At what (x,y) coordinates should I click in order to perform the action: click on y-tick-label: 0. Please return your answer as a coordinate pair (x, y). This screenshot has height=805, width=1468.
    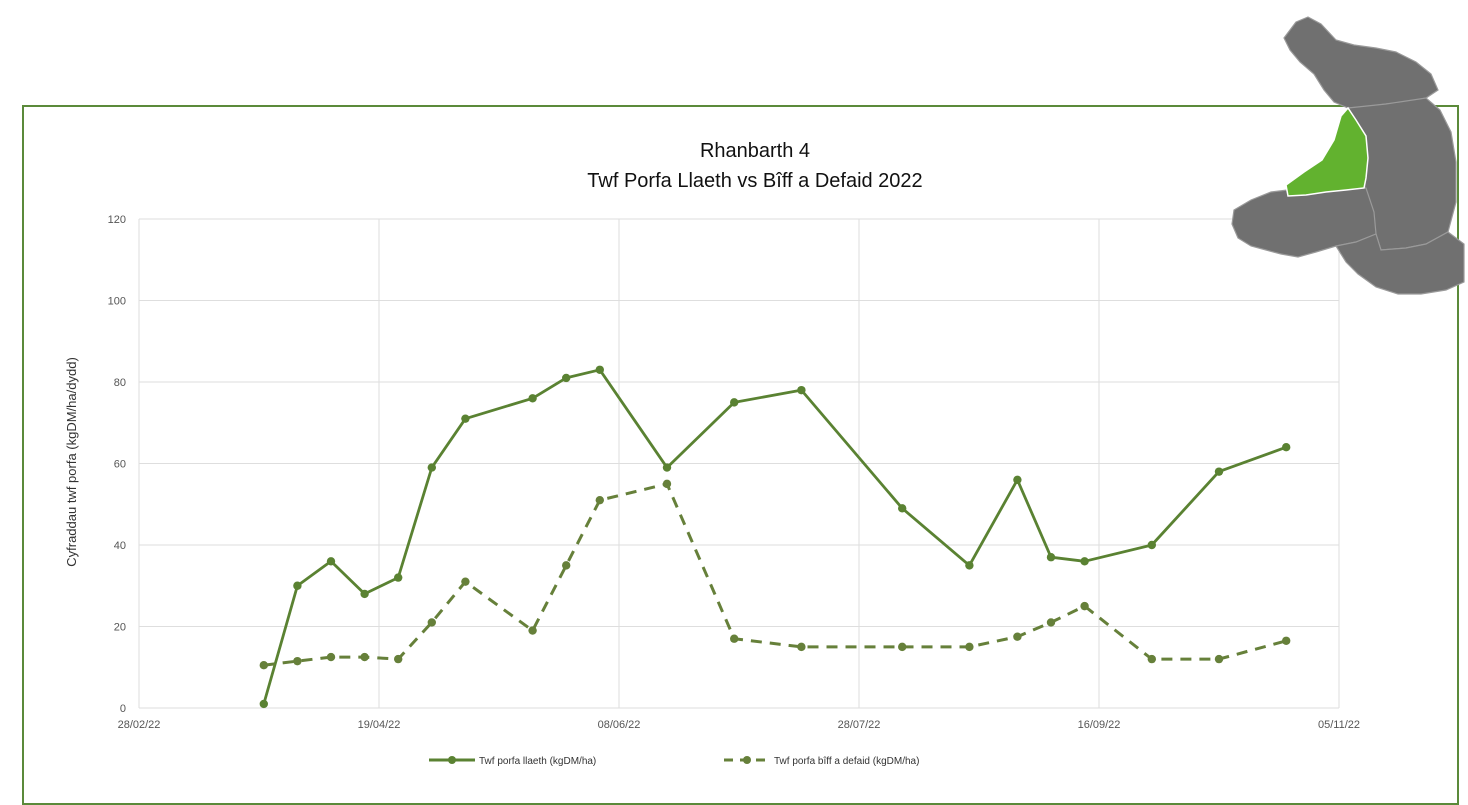
    Looking at the image, I should click on (123, 709).